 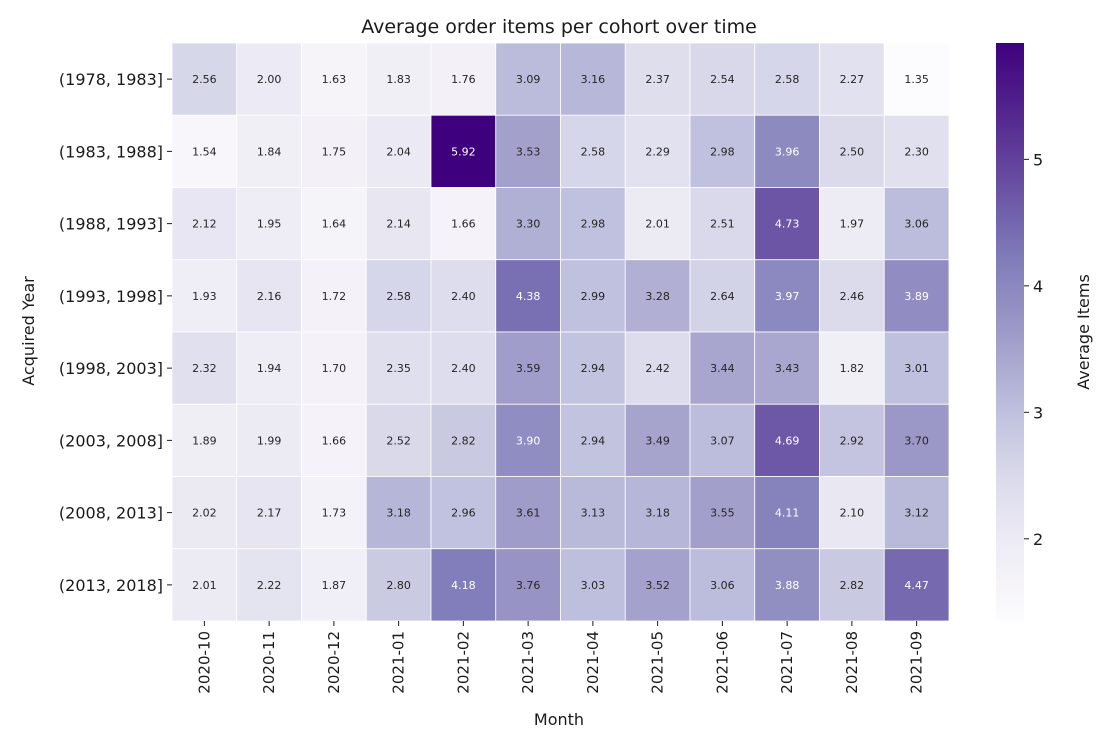 I want to click on cell-value-label: 5.92, so click(x=463, y=151).